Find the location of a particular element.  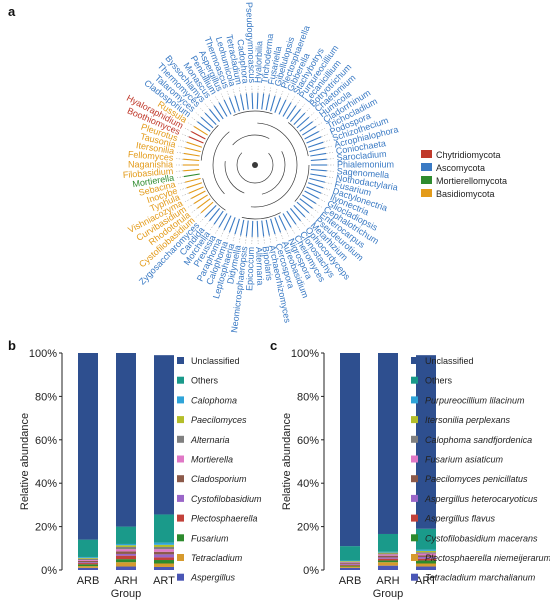

bar-segment-paecilomyces-penicillatus is located at coordinates (388, 556).